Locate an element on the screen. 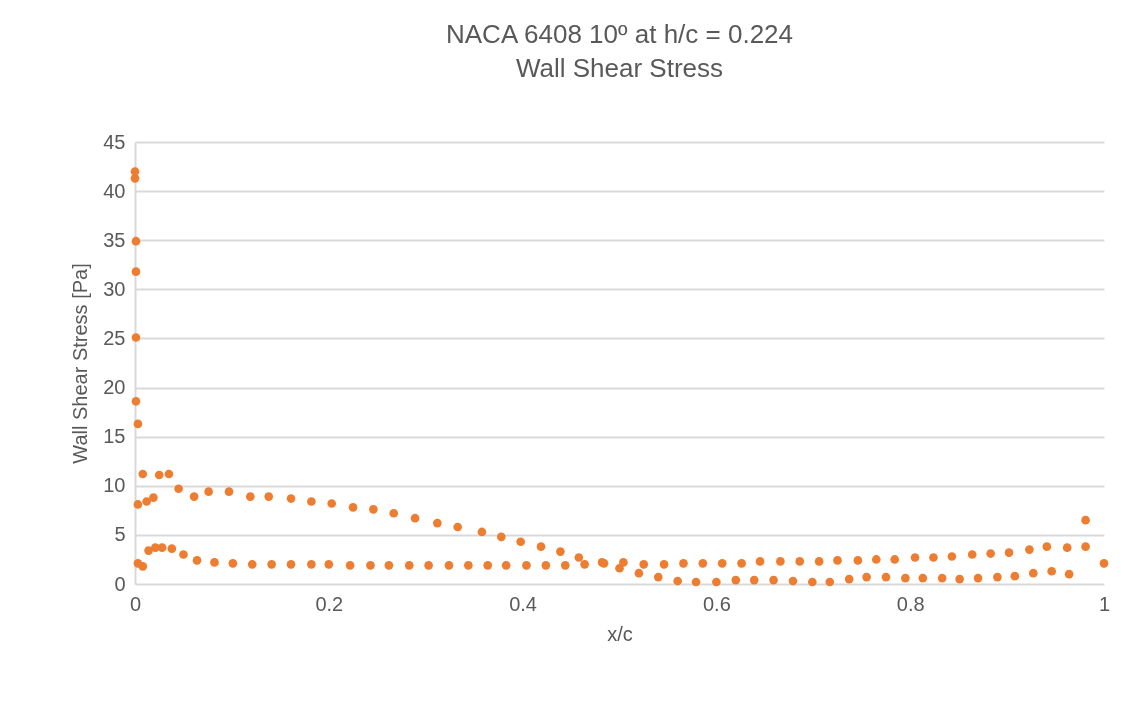  x-tick-label: 0.8 is located at coordinates (910, 603).